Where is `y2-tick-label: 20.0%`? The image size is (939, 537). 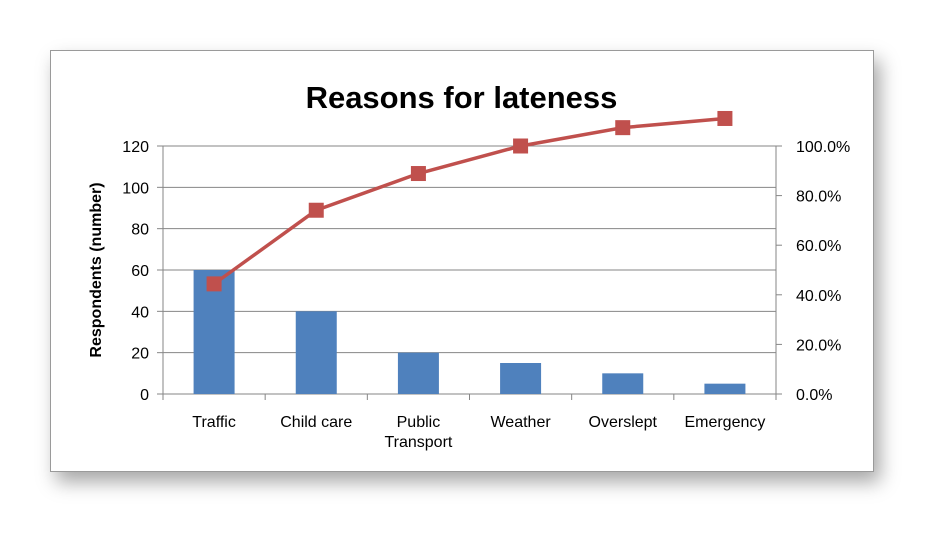
y2-tick-label: 20.0% is located at coordinates (818, 345).